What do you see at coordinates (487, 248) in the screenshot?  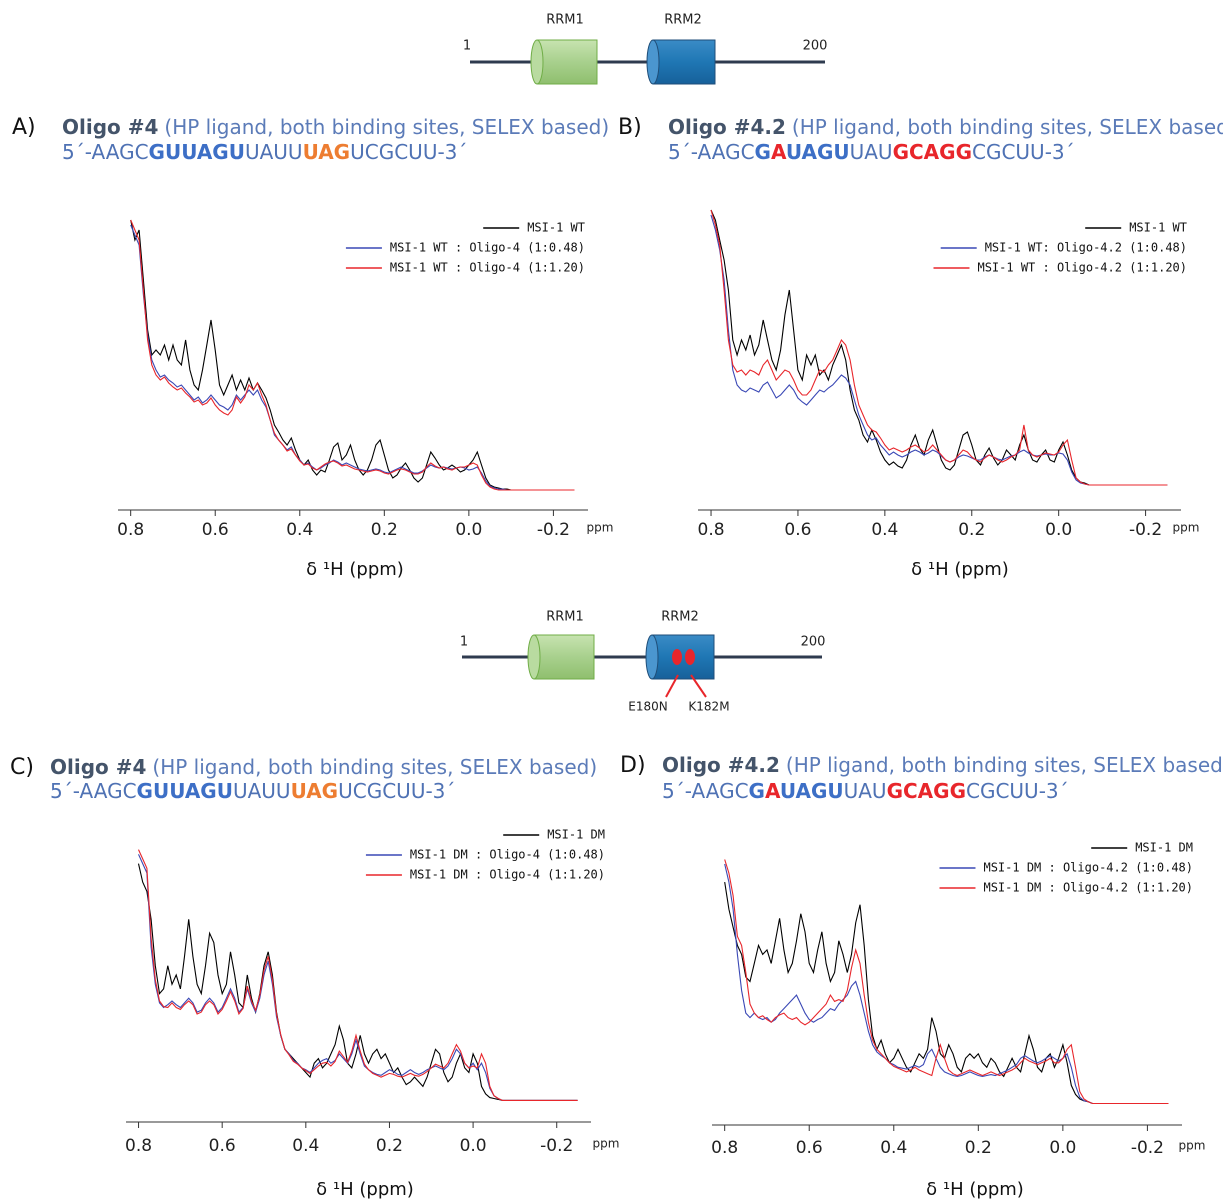 I see `legend-label: MSI-1 WT : Oligo-4 (1:0.48)` at bounding box center [487, 248].